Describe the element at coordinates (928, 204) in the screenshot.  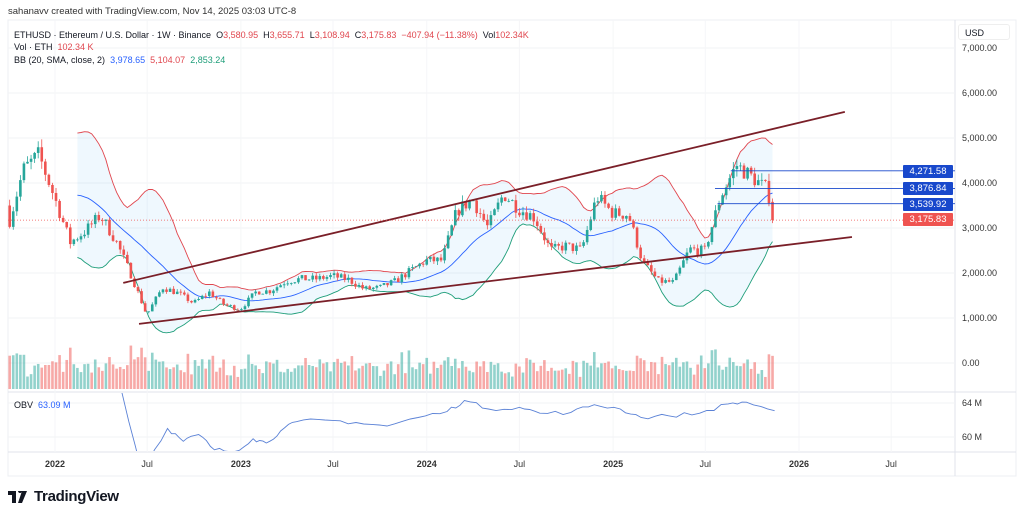
I see `level-tag-3: 3,539.92` at that location.